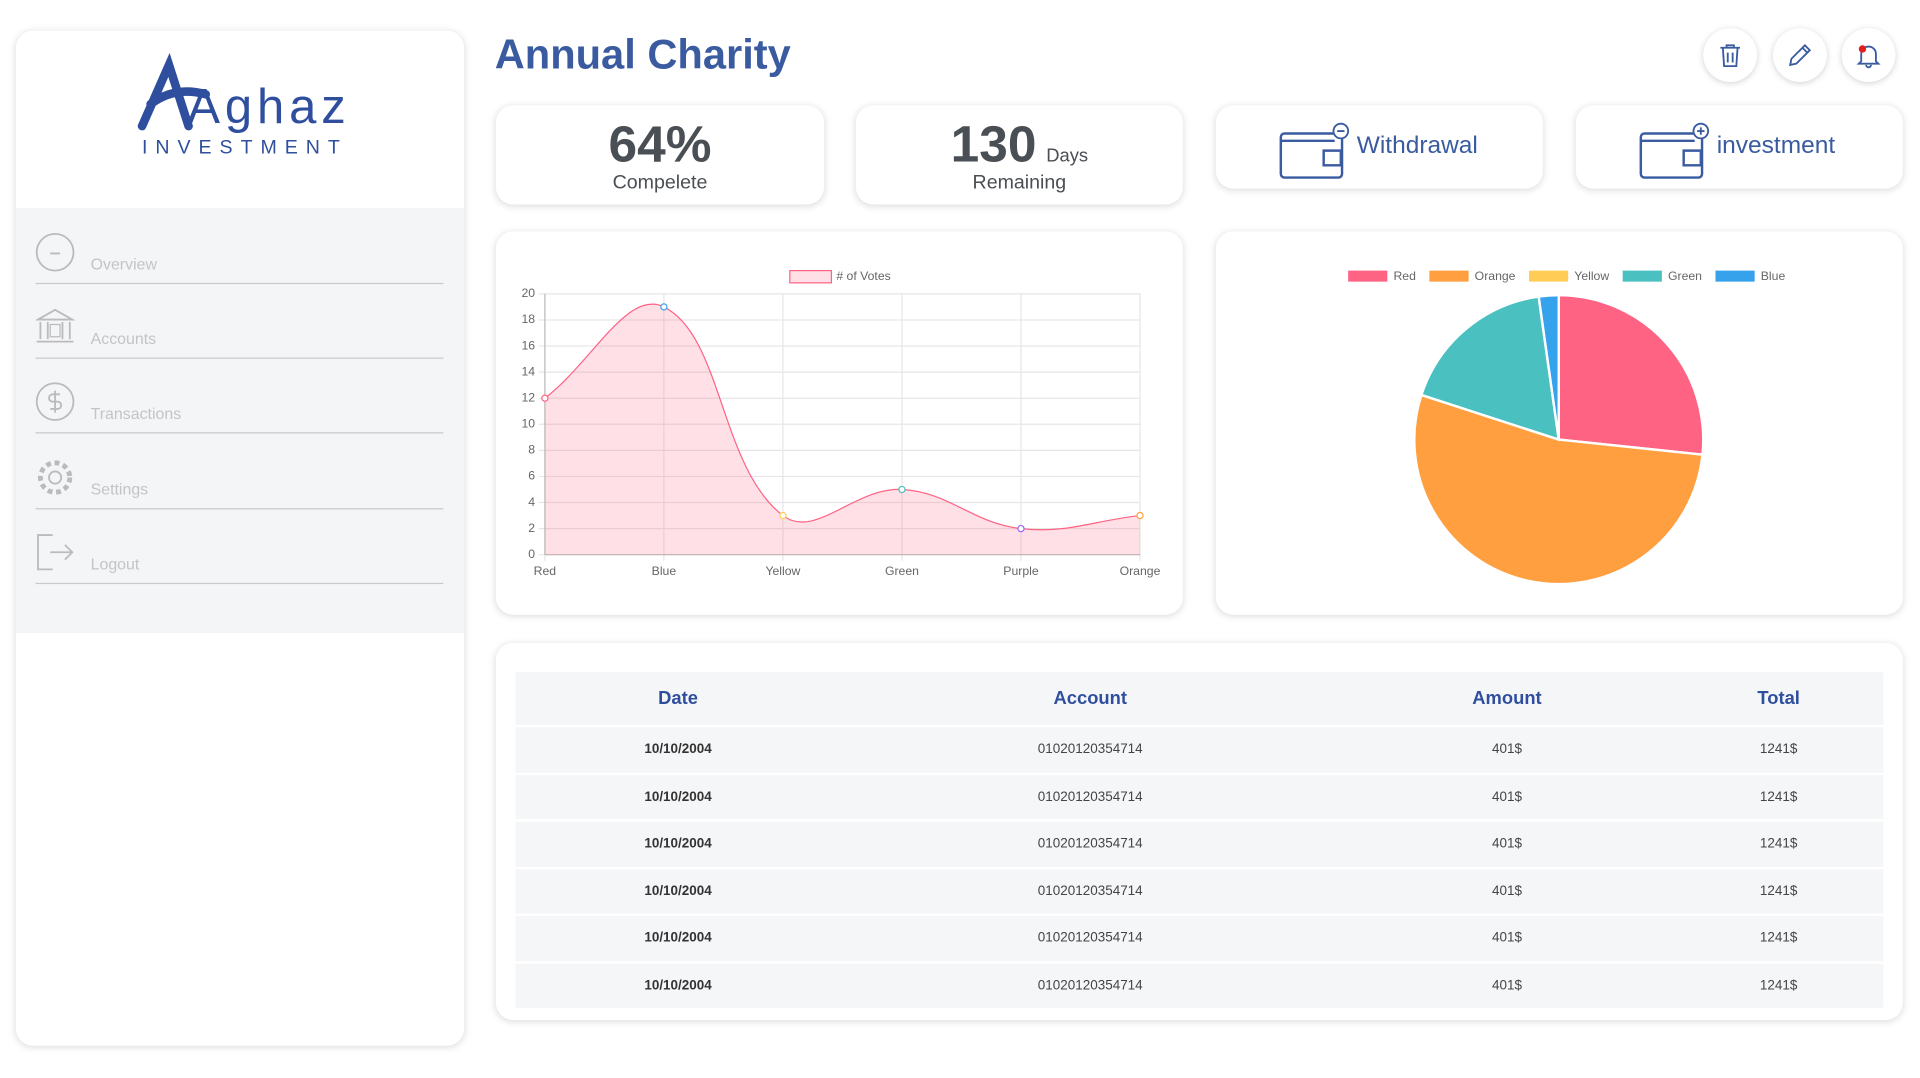 This screenshot has height=1078, width=1920. Describe the element at coordinates (528, 371) in the screenshot. I see `y-tick-label: 14` at that location.